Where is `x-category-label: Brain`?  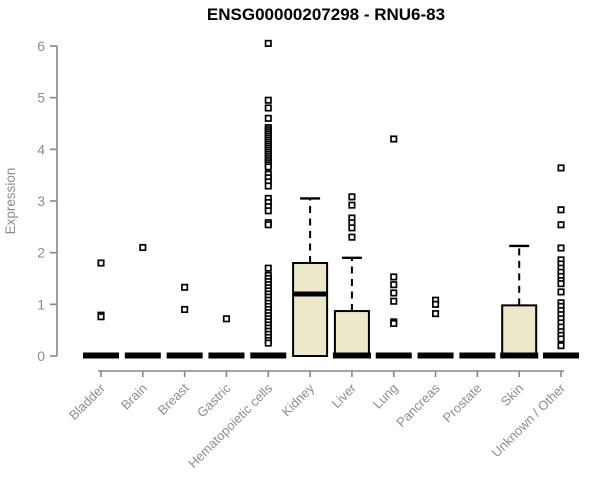 x-category-label: Brain is located at coordinates (134, 397).